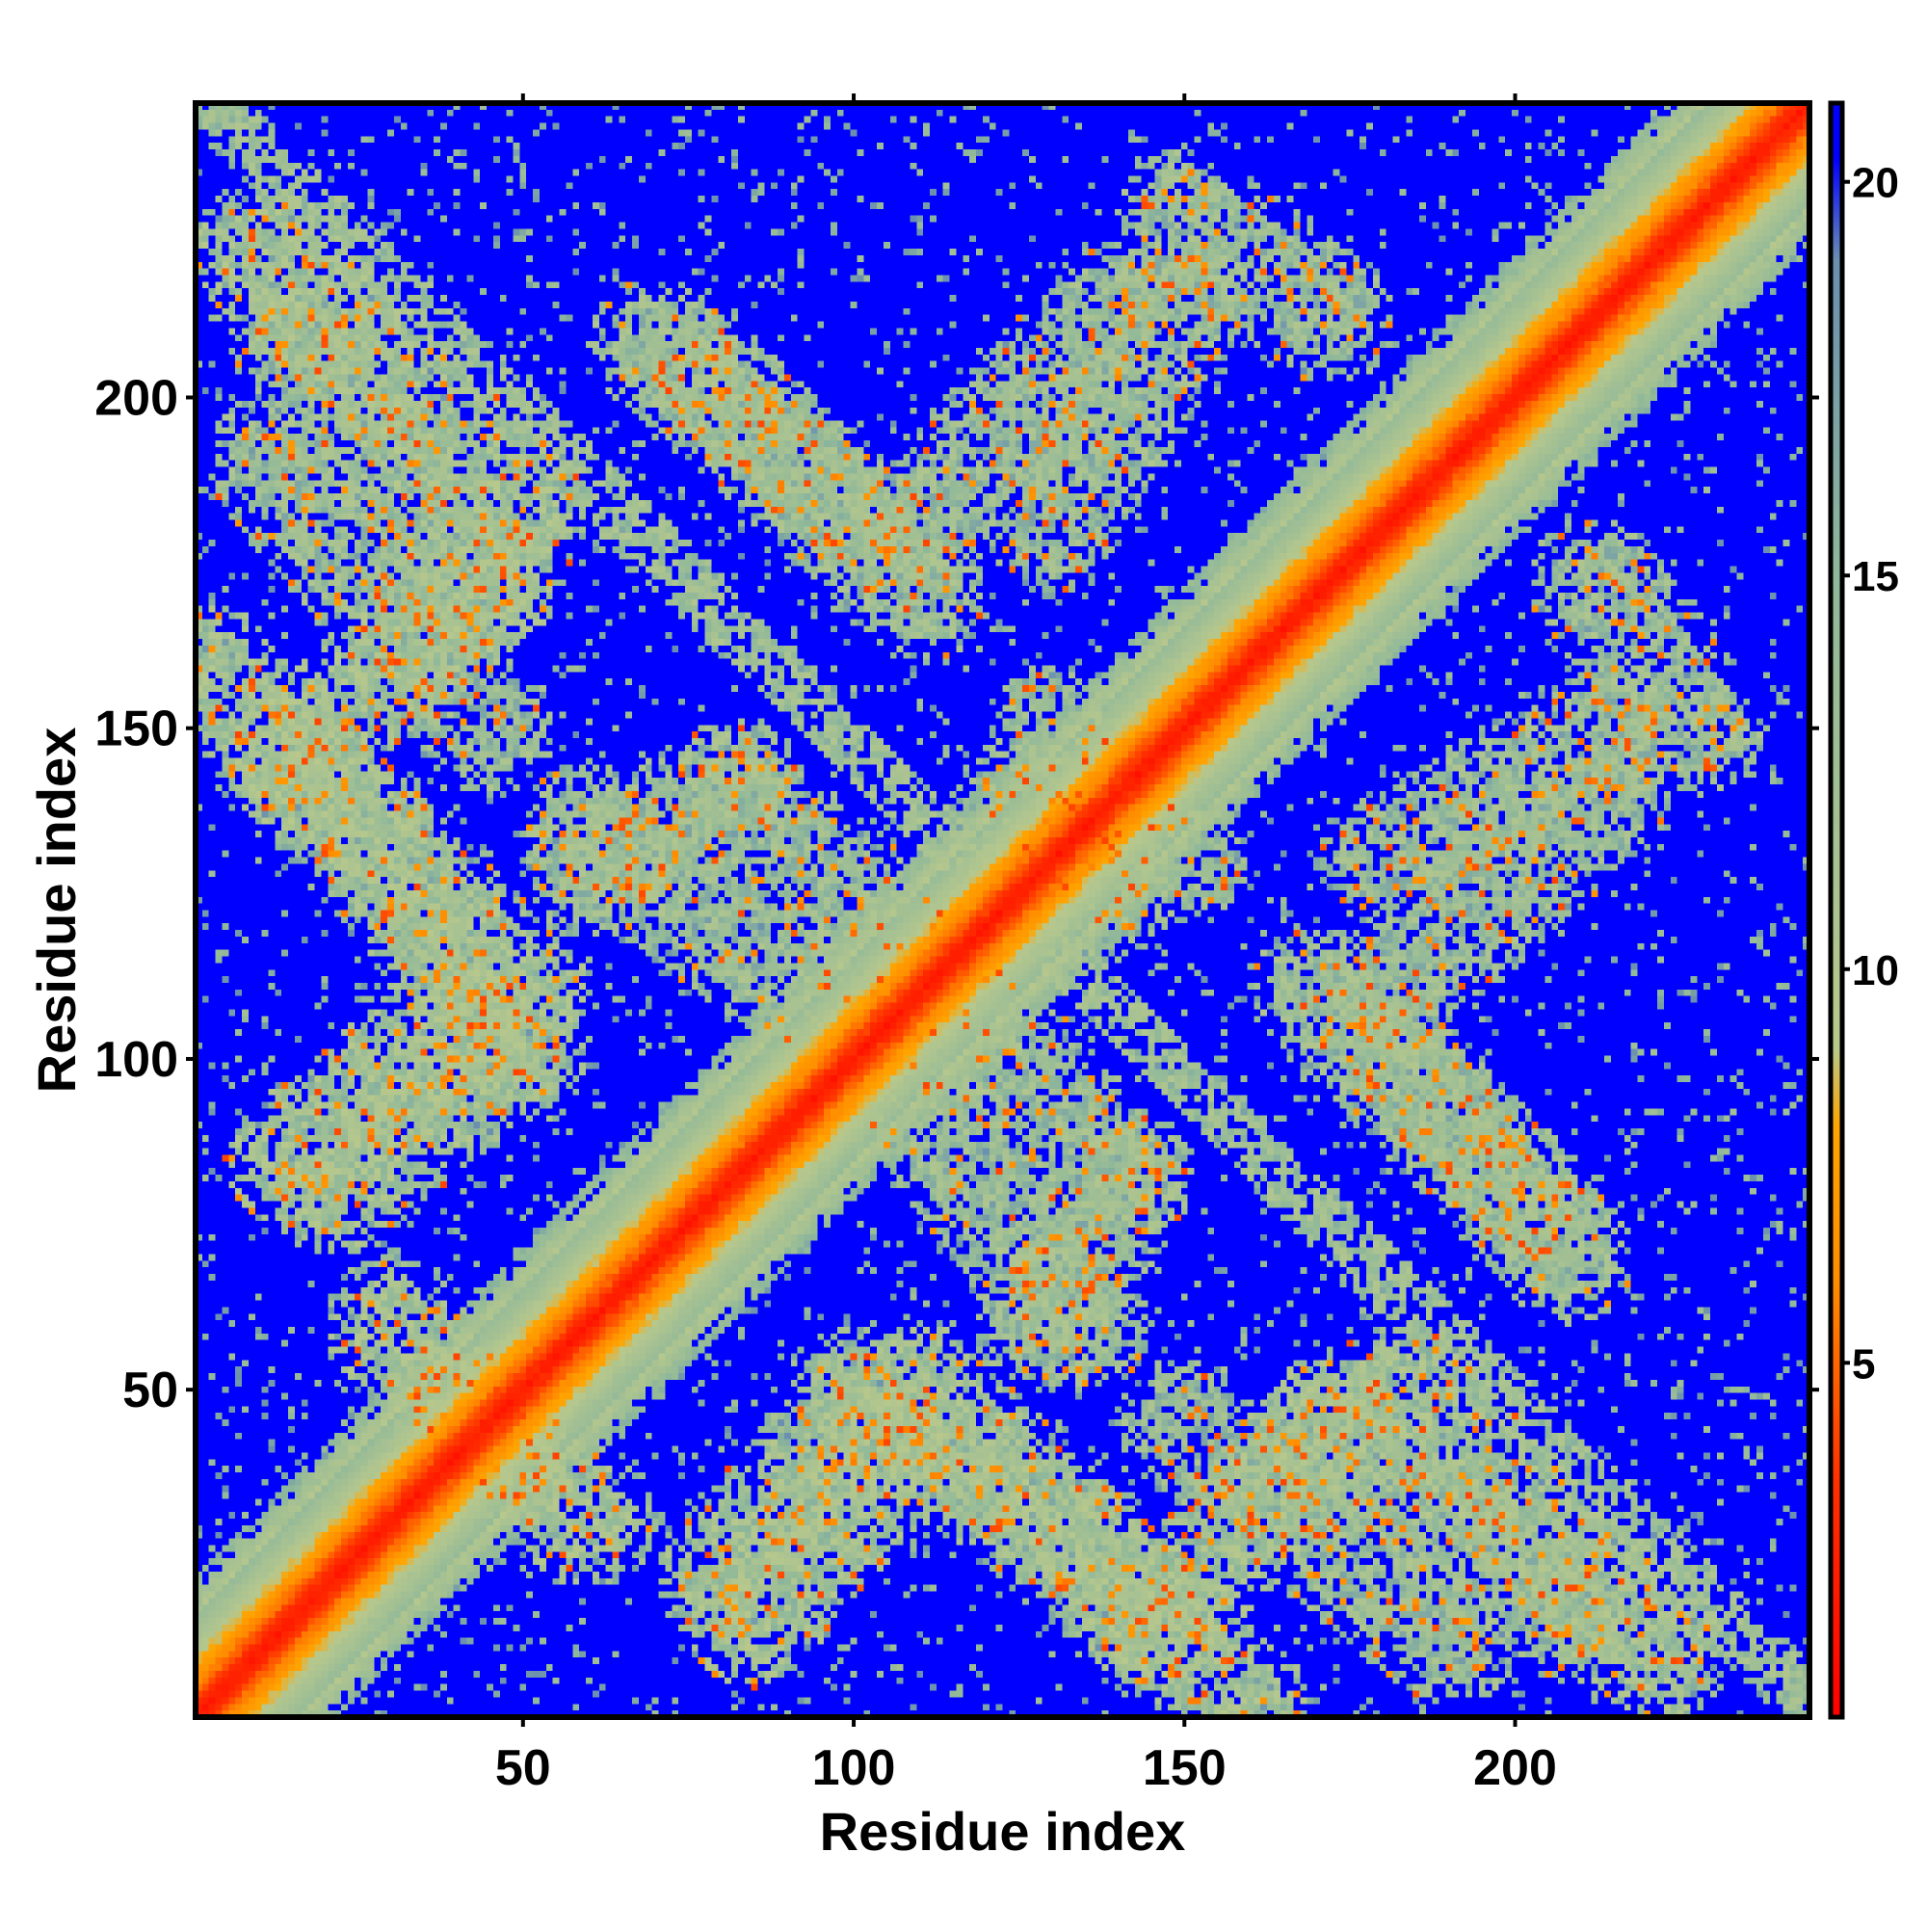  I want to click on colorbar-tick-label: 20, so click(1875, 183).